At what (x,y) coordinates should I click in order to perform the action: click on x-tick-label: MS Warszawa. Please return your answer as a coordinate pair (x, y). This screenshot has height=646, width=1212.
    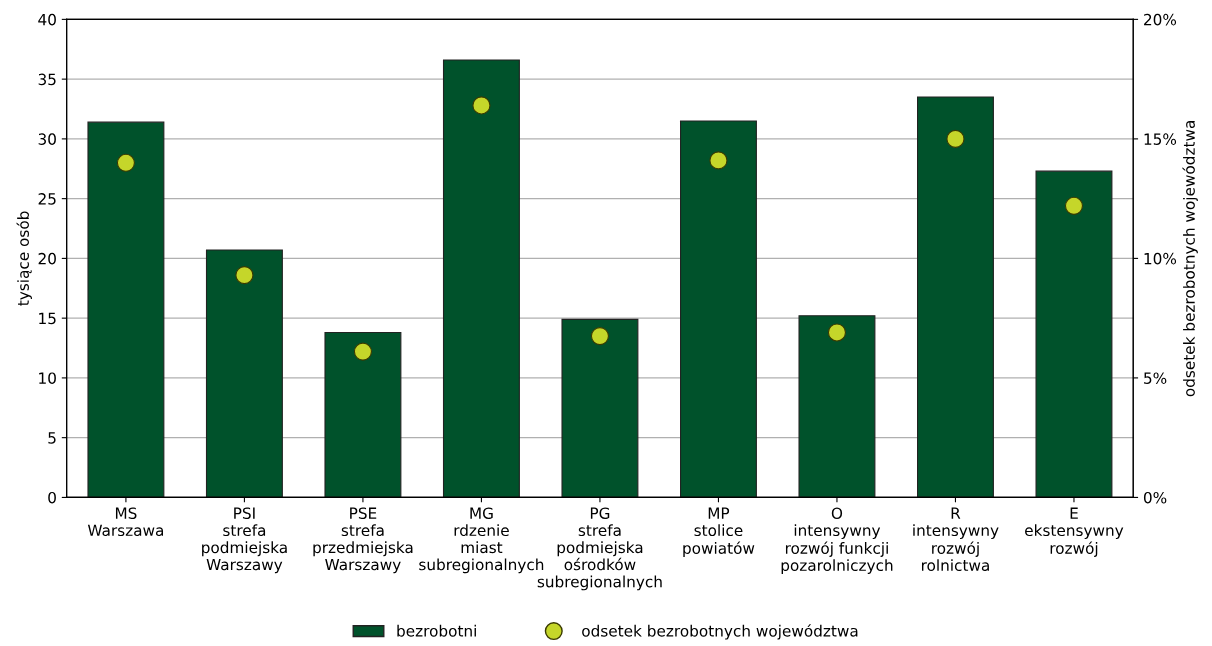
    Looking at the image, I should click on (125, 522).